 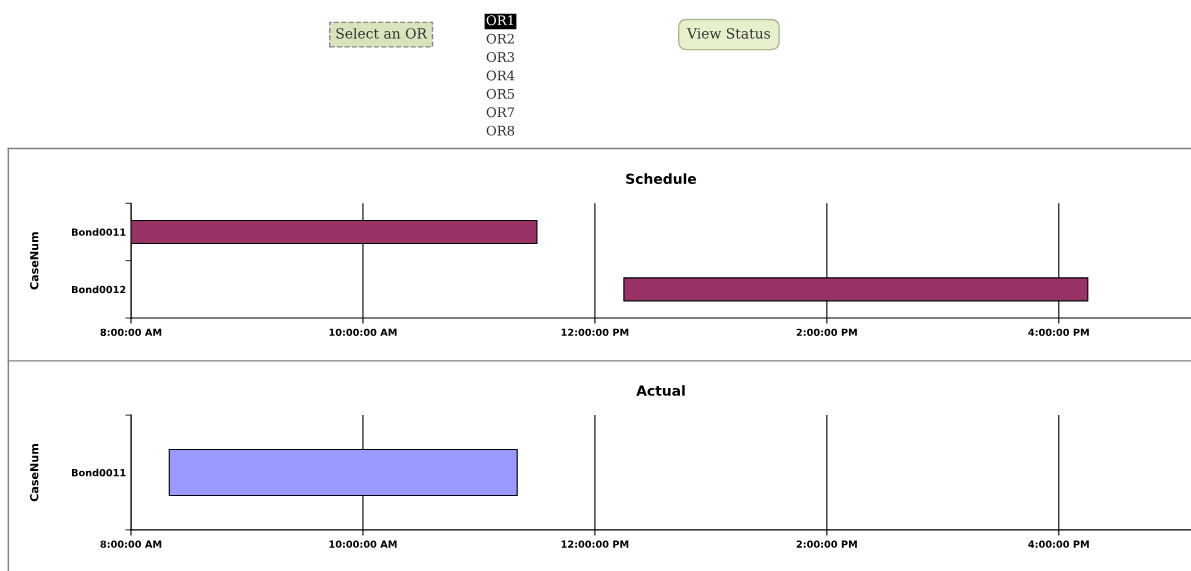 What do you see at coordinates (99, 289) in the screenshot?
I see `y-tick-label: Bond0012` at bounding box center [99, 289].